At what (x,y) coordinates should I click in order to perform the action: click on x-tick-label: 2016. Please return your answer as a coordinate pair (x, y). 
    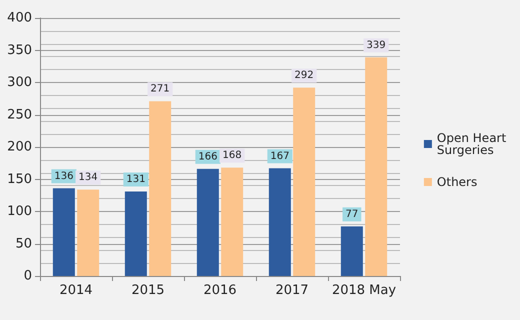
    Looking at the image, I should click on (220, 290).